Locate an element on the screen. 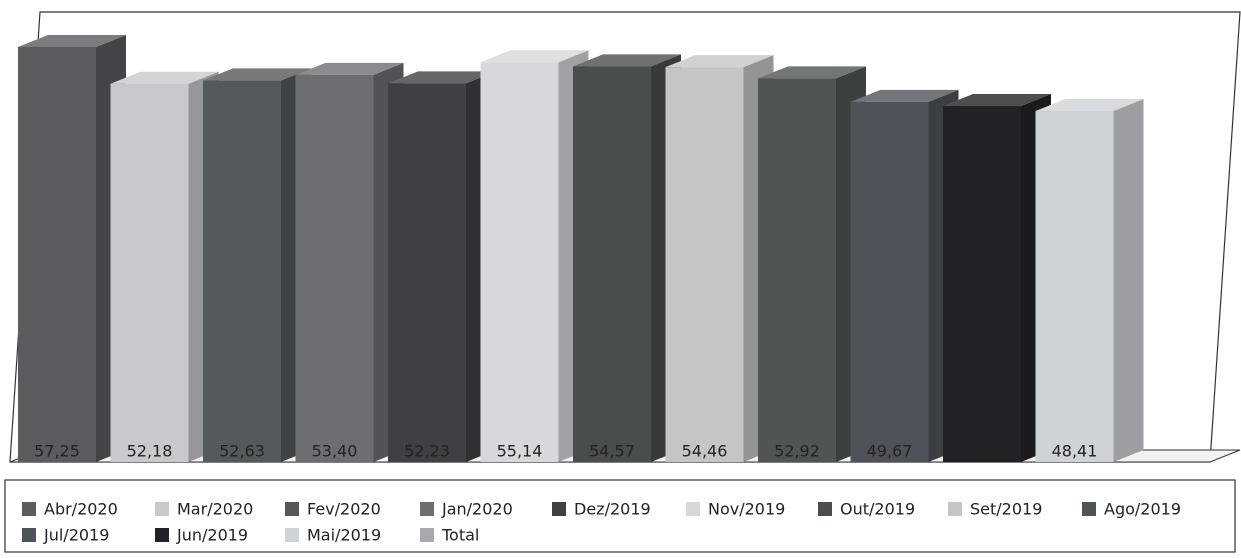  legend-label: Jul/2019 is located at coordinates (76, 535).